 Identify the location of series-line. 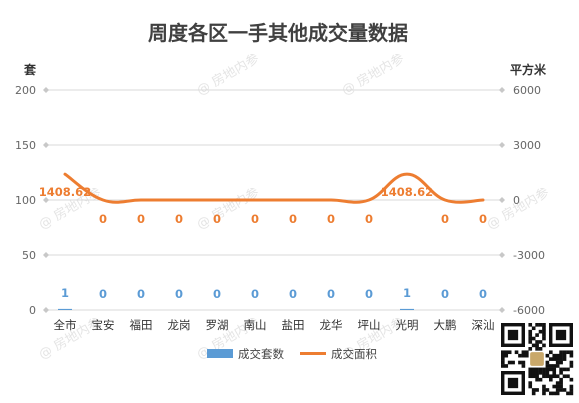
(274, 188).